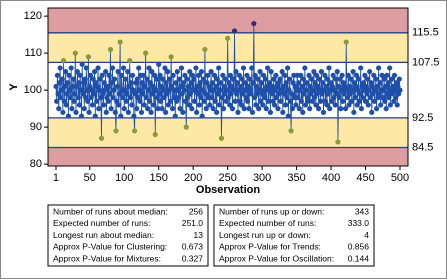  Describe the element at coordinates (400, 178) in the screenshot. I see `x-tick-label: 500` at that location.